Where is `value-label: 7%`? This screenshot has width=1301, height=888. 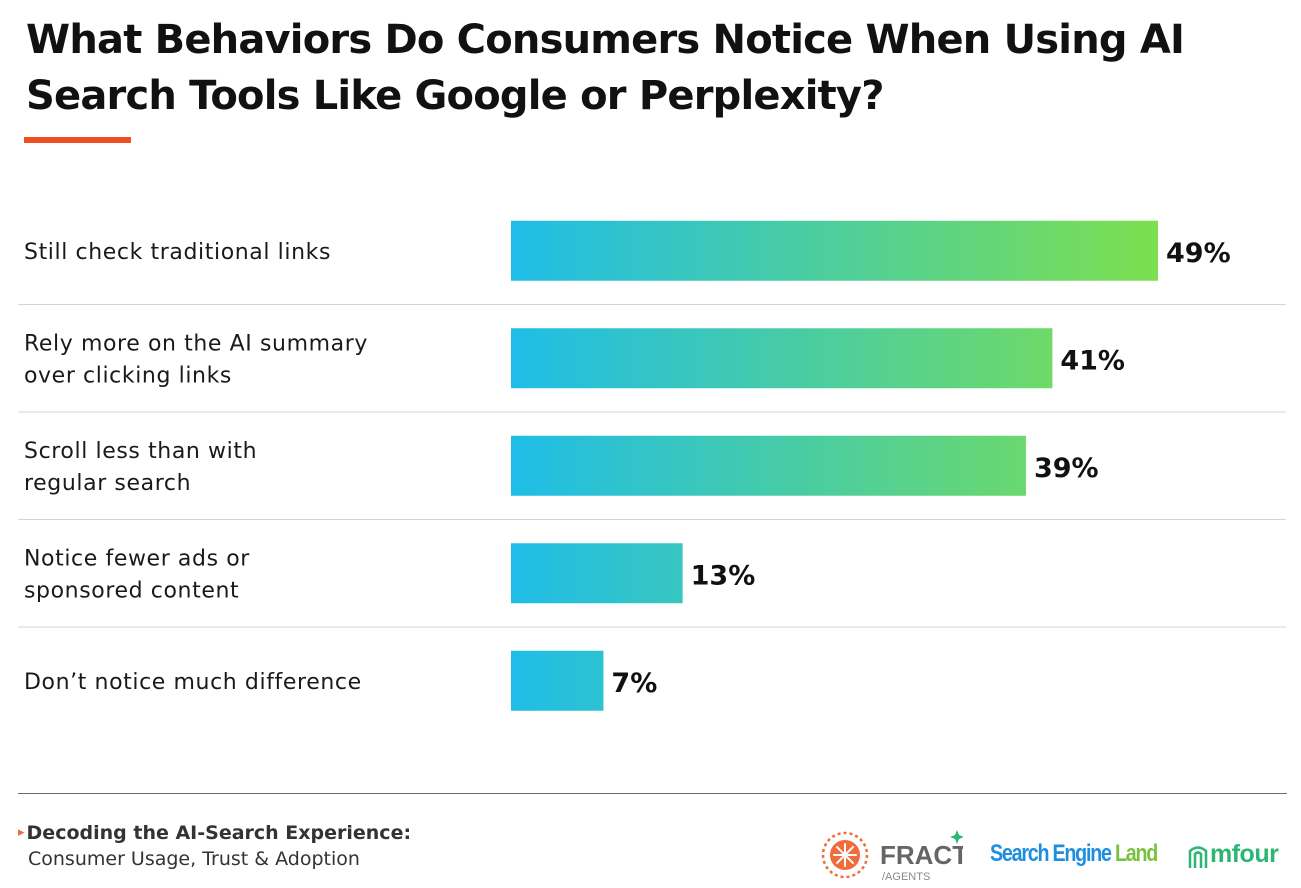
value-label: 7% is located at coordinates (634, 683).